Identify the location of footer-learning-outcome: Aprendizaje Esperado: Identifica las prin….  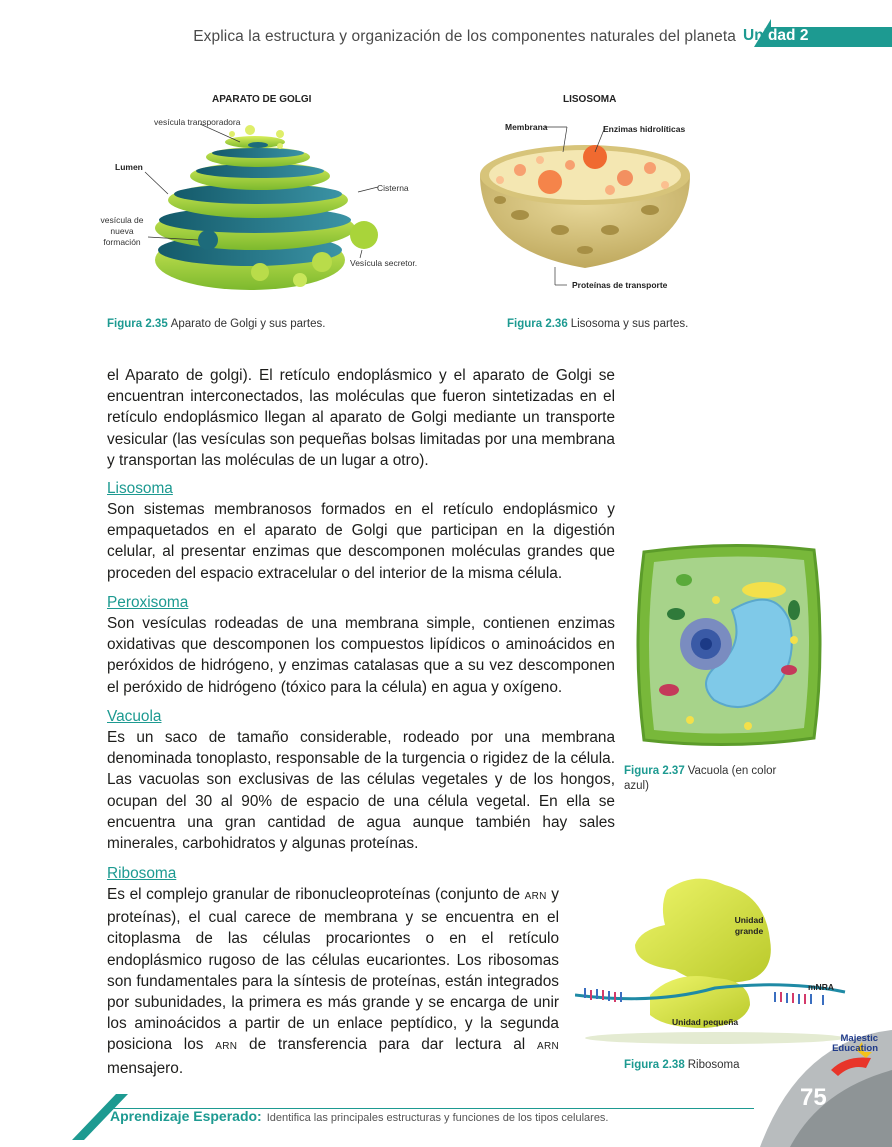
(359, 1116).